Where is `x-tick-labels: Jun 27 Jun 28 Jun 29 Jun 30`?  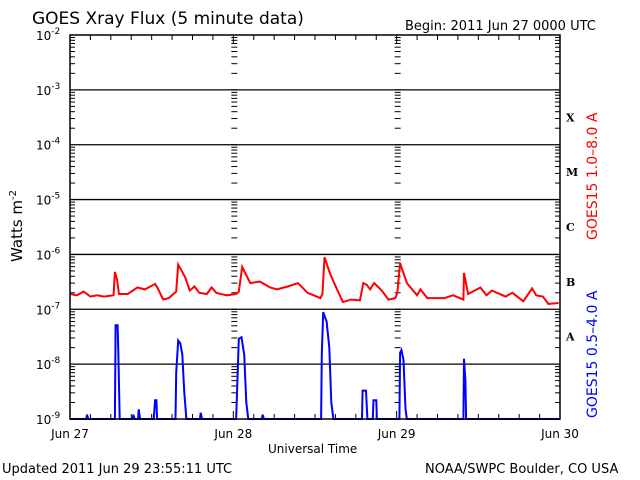 x-tick-labels: Jun 27 Jun 28 Jun 29 Jun 30 is located at coordinates (314, 434).